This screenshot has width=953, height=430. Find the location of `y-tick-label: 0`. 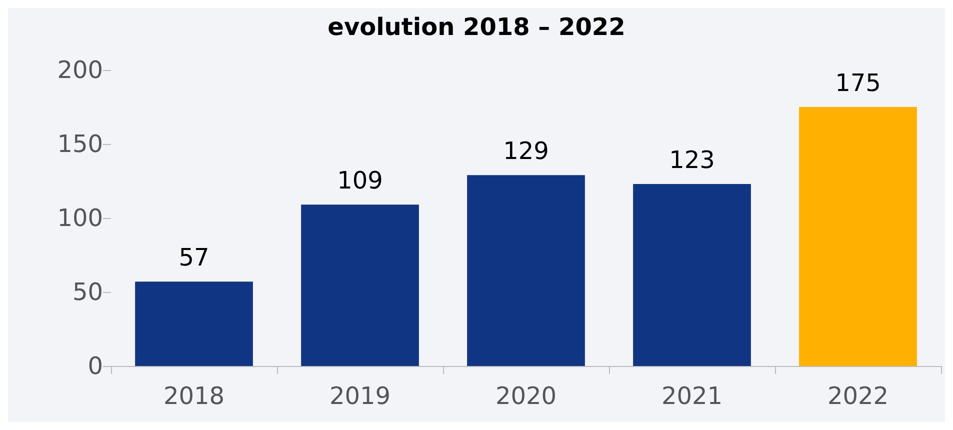

y-tick-label: 0 is located at coordinates (95, 366).